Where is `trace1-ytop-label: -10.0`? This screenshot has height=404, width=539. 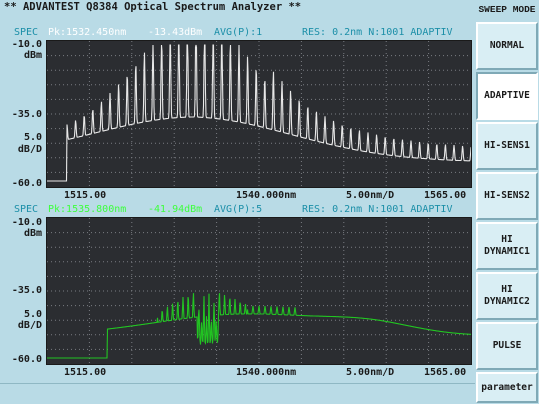 trace1-ytop-label: -10.0 is located at coordinates (26, 44).